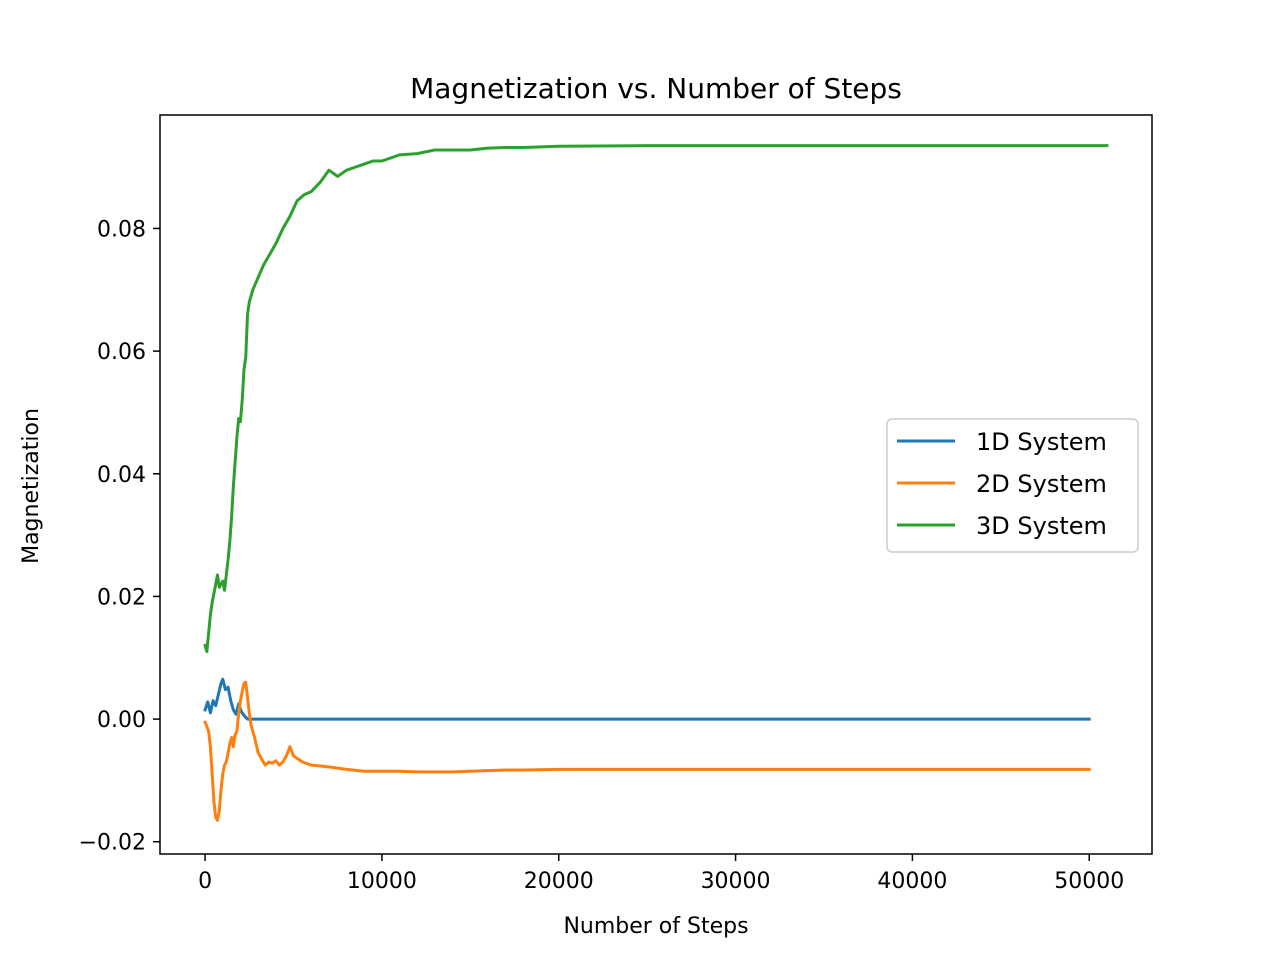 The image size is (1280, 960). Describe the element at coordinates (1041, 526) in the screenshot. I see `legend-label-3d-system: 3D System` at that location.